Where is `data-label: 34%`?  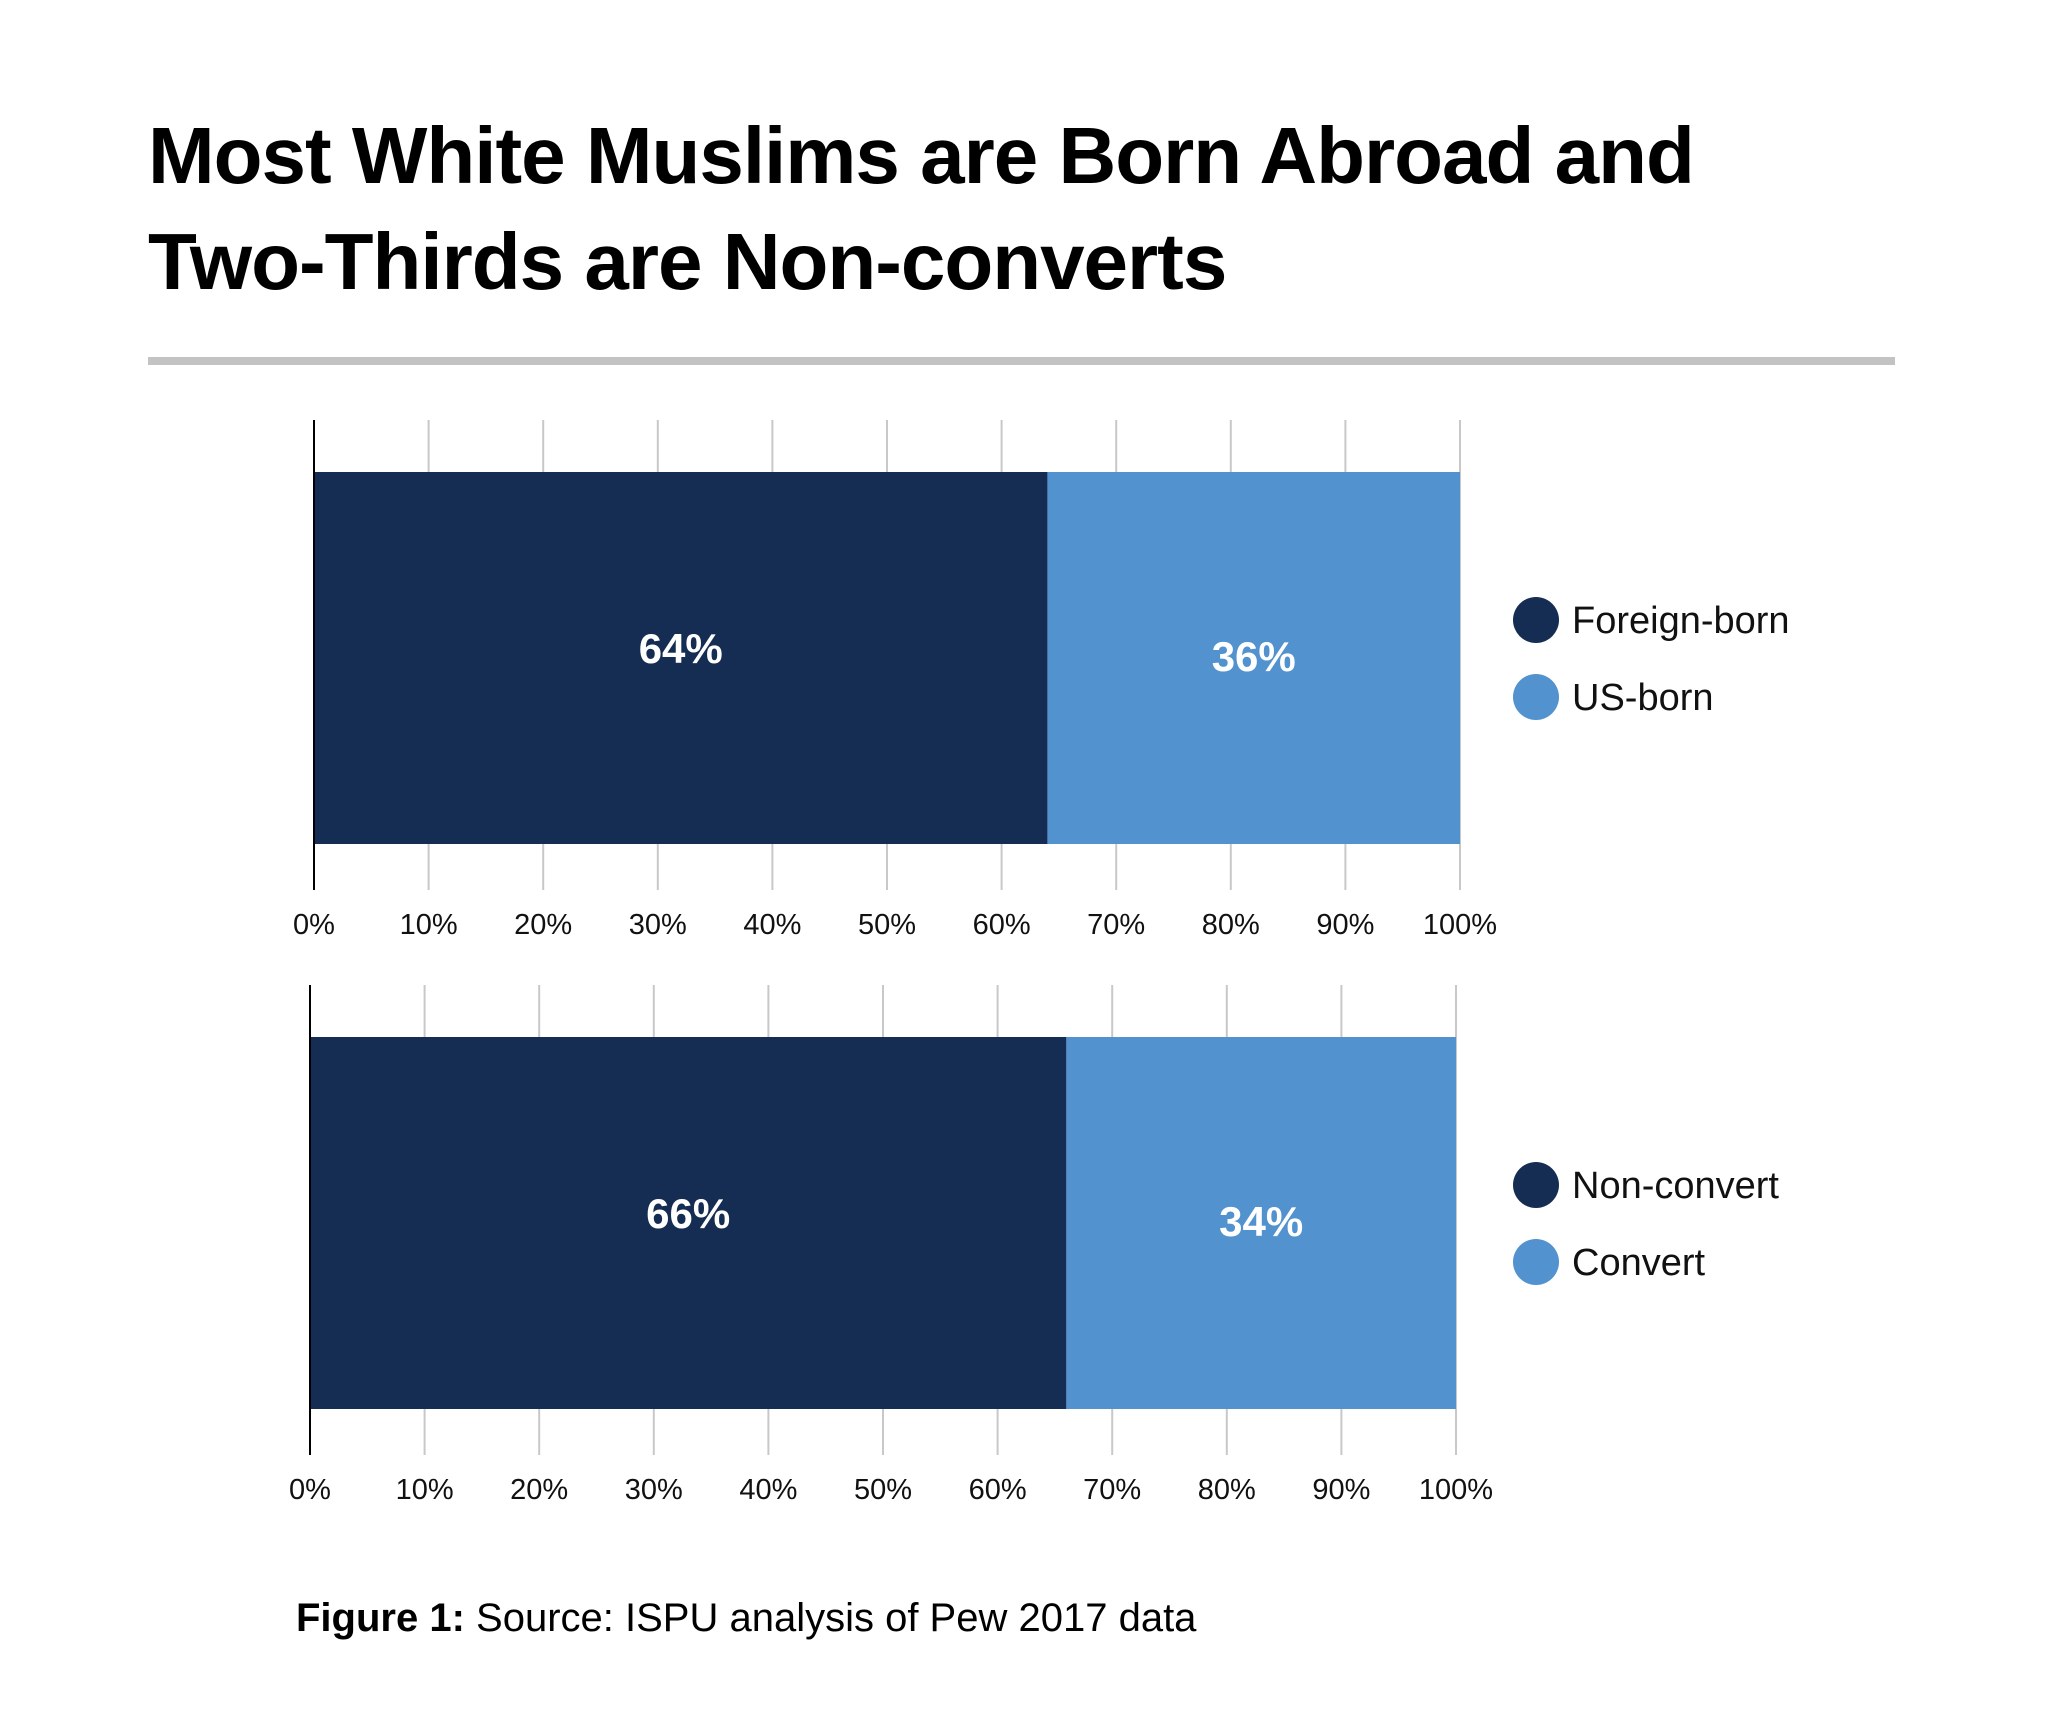 data-label: 34% is located at coordinates (1261, 1221).